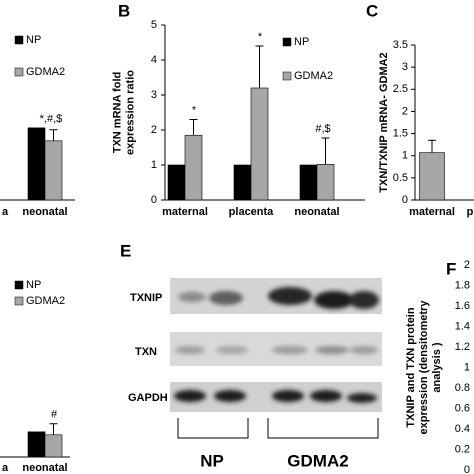 The height and width of the screenshot is (474, 474). What do you see at coordinates (462, 429) in the screenshot?
I see `y-tick-label: 0.4` at bounding box center [462, 429].